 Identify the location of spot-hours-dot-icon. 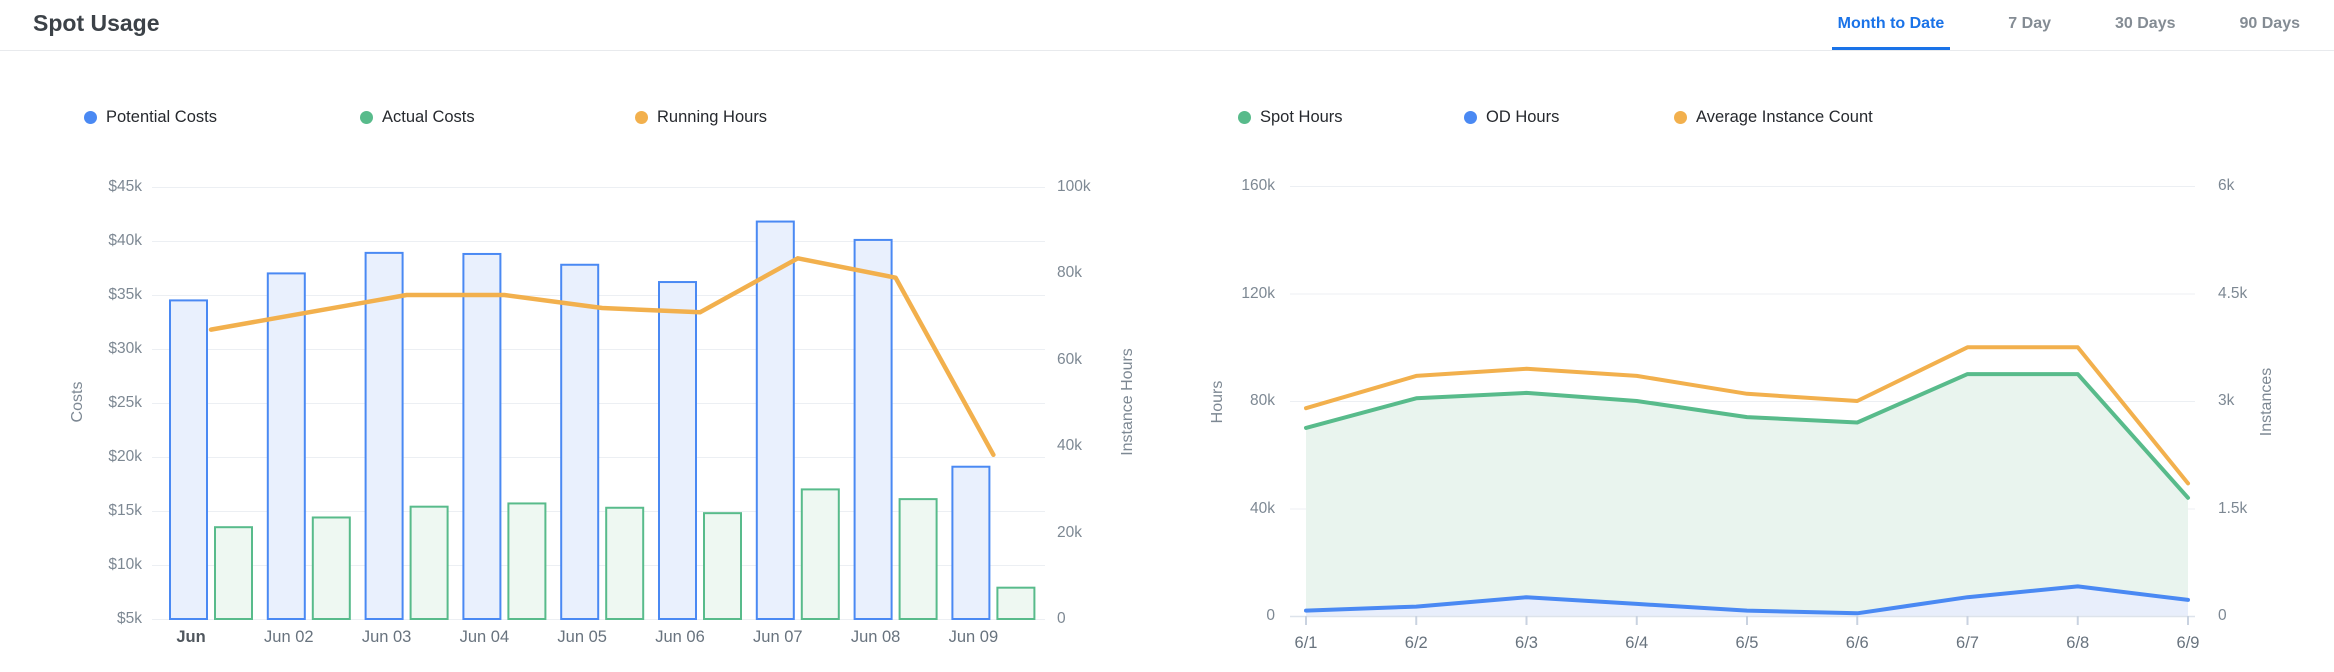
(1244, 117).